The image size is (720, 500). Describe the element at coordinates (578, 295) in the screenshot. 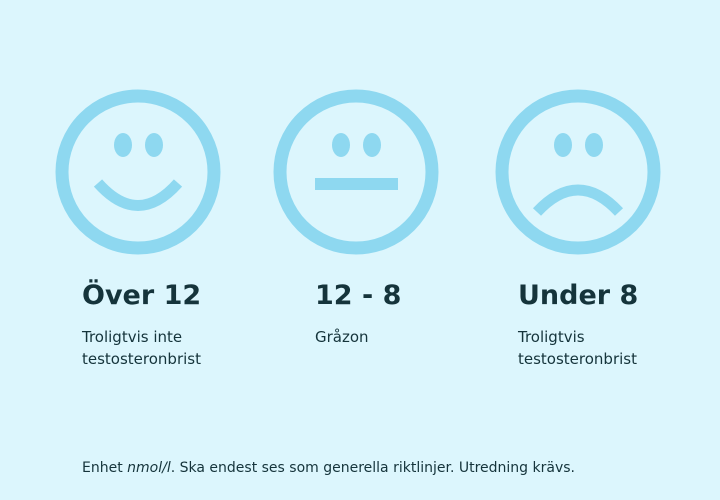

I see `item-title: Under 8` at that location.